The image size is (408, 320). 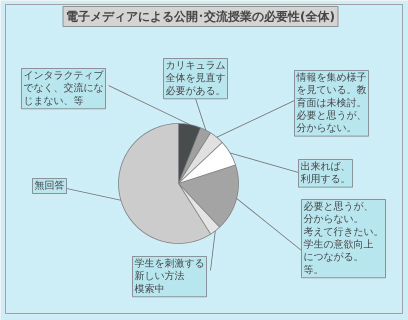 What do you see at coordinates (169, 276) in the screenshot?
I see `slice-label: 学生を刺激する新しい方法模索中` at bounding box center [169, 276].